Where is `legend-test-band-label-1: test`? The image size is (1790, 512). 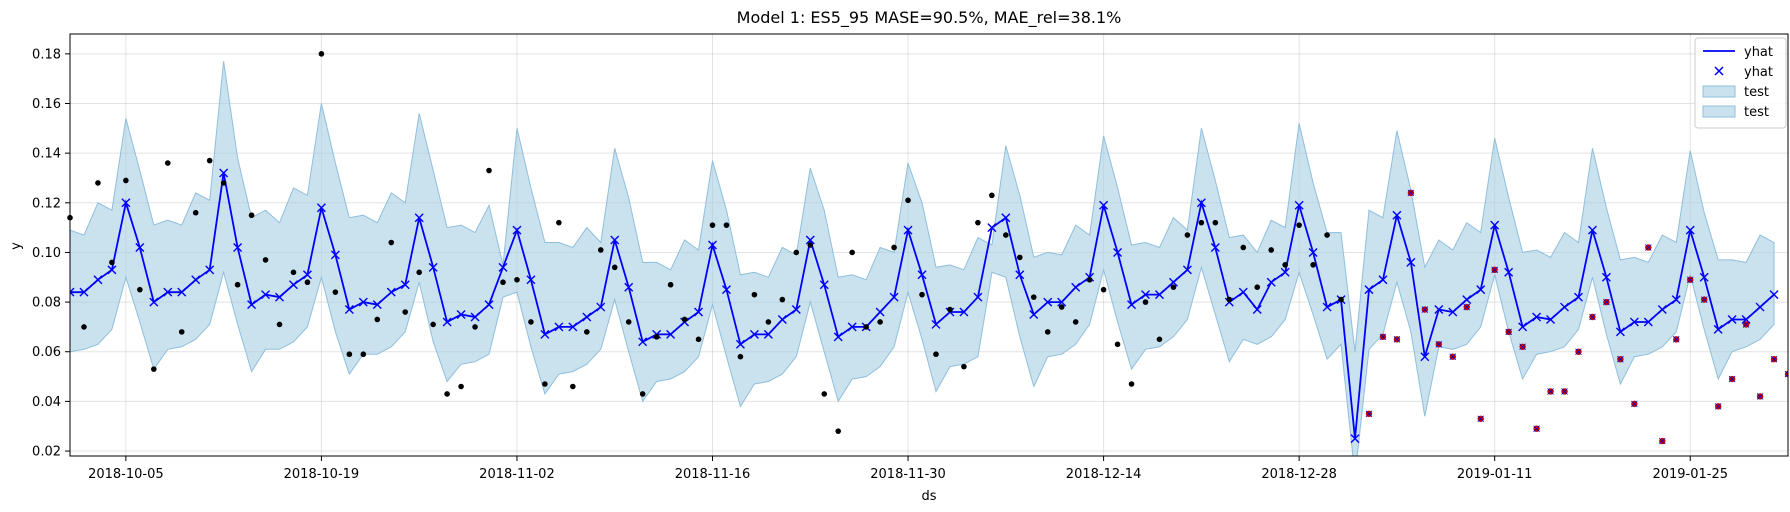 legend-test-band-label-1: test is located at coordinates (1756, 92).